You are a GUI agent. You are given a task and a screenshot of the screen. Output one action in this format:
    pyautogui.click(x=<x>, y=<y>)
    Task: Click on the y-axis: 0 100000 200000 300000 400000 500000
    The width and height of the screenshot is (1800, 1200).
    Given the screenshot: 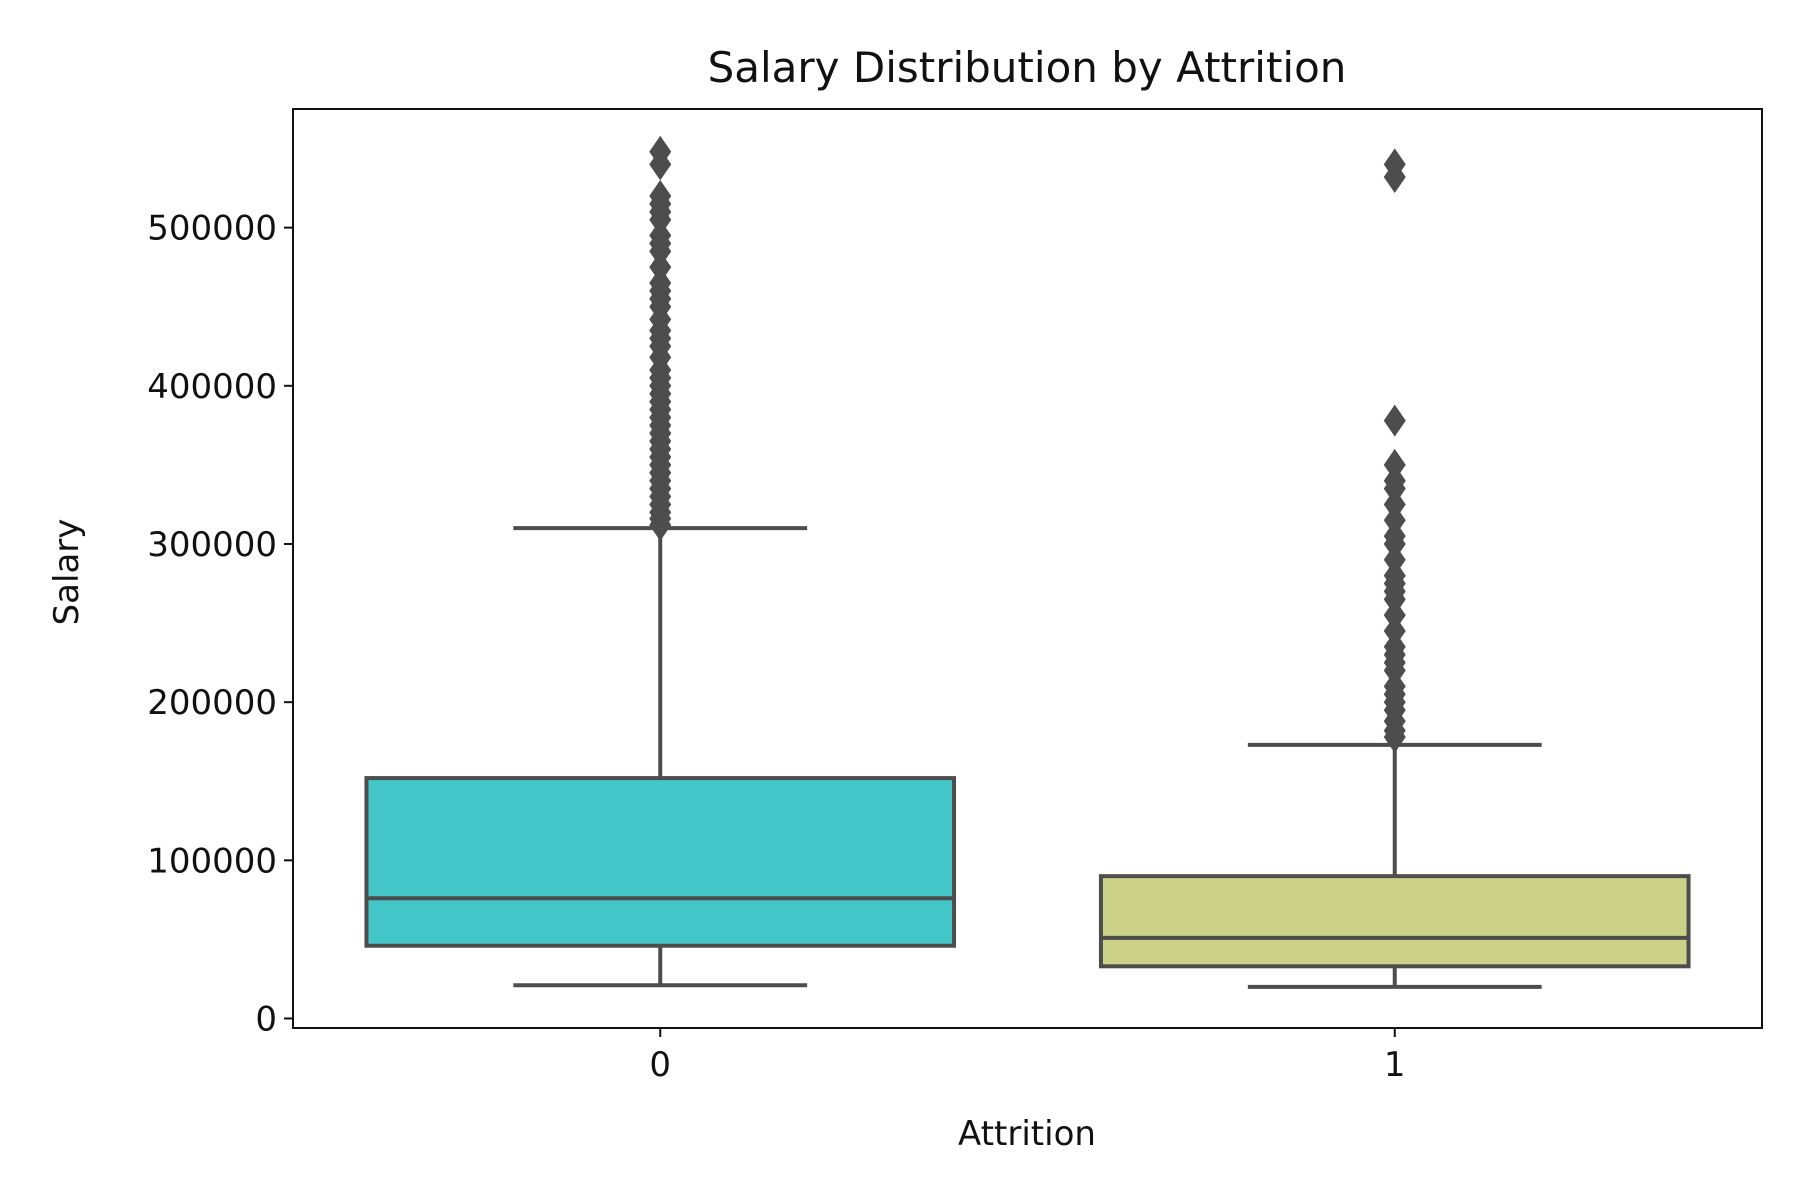 What is the action you would take?
    pyautogui.click(x=220, y=624)
    